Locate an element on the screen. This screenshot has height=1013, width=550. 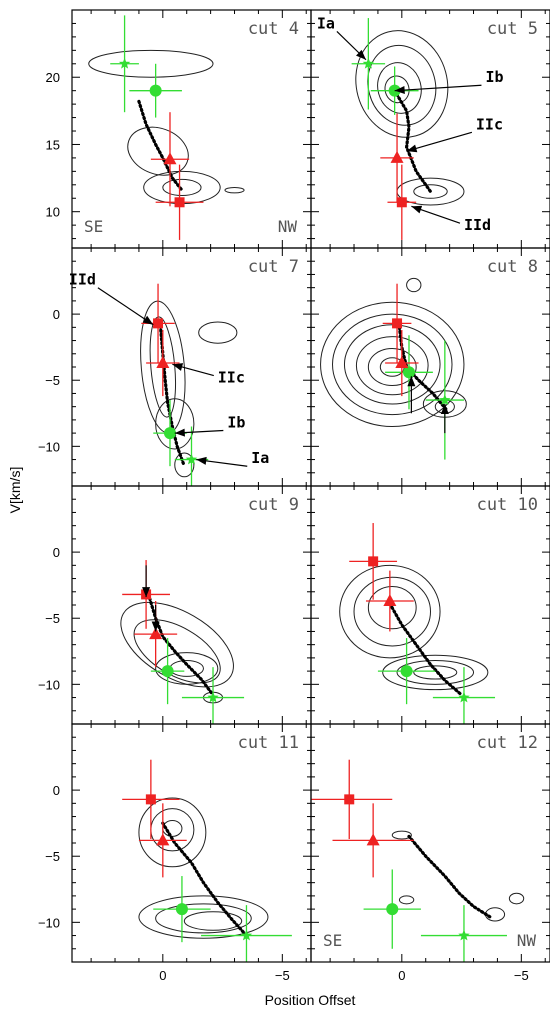
y-tick-label: 15 is located at coordinates (53, 144).